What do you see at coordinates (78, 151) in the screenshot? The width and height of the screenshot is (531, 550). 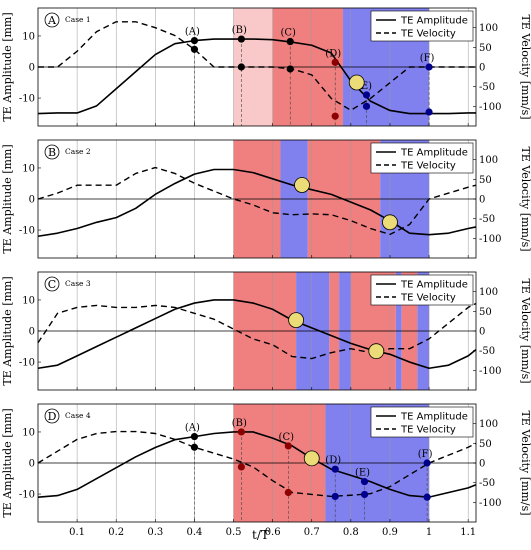 I see `case-label: Case 2` at bounding box center [78, 151].